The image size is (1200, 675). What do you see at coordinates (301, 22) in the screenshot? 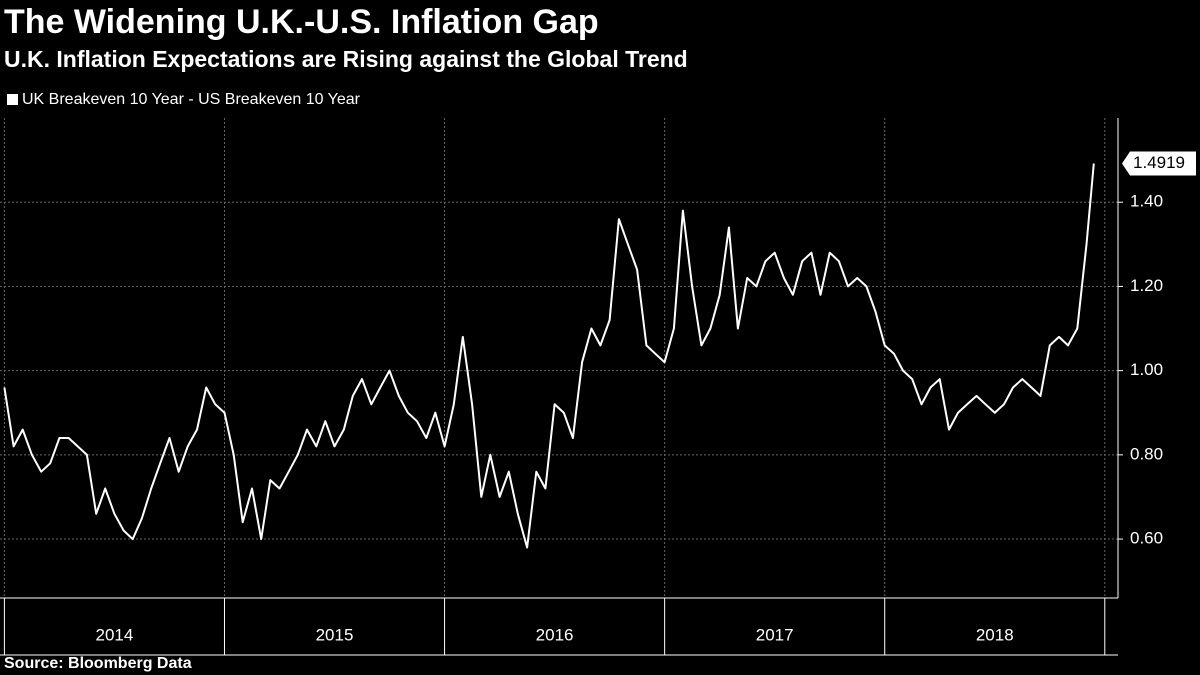
I see `chart-title: The Widening U.K.-U.S. Inflation Gap` at bounding box center [301, 22].